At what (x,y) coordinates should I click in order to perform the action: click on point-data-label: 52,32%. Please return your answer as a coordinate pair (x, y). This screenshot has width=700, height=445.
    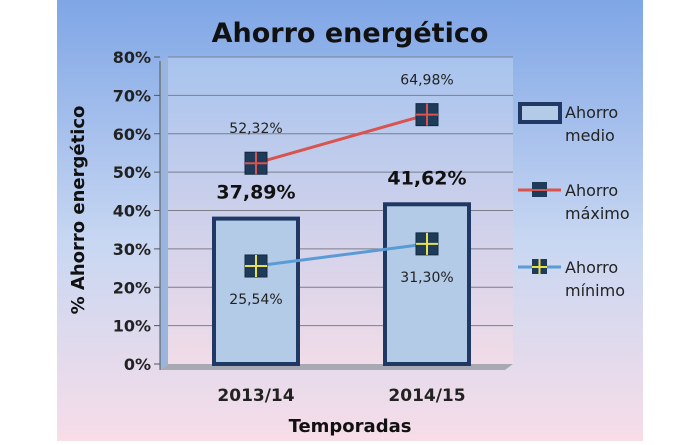
    Looking at the image, I should click on (255, 129).